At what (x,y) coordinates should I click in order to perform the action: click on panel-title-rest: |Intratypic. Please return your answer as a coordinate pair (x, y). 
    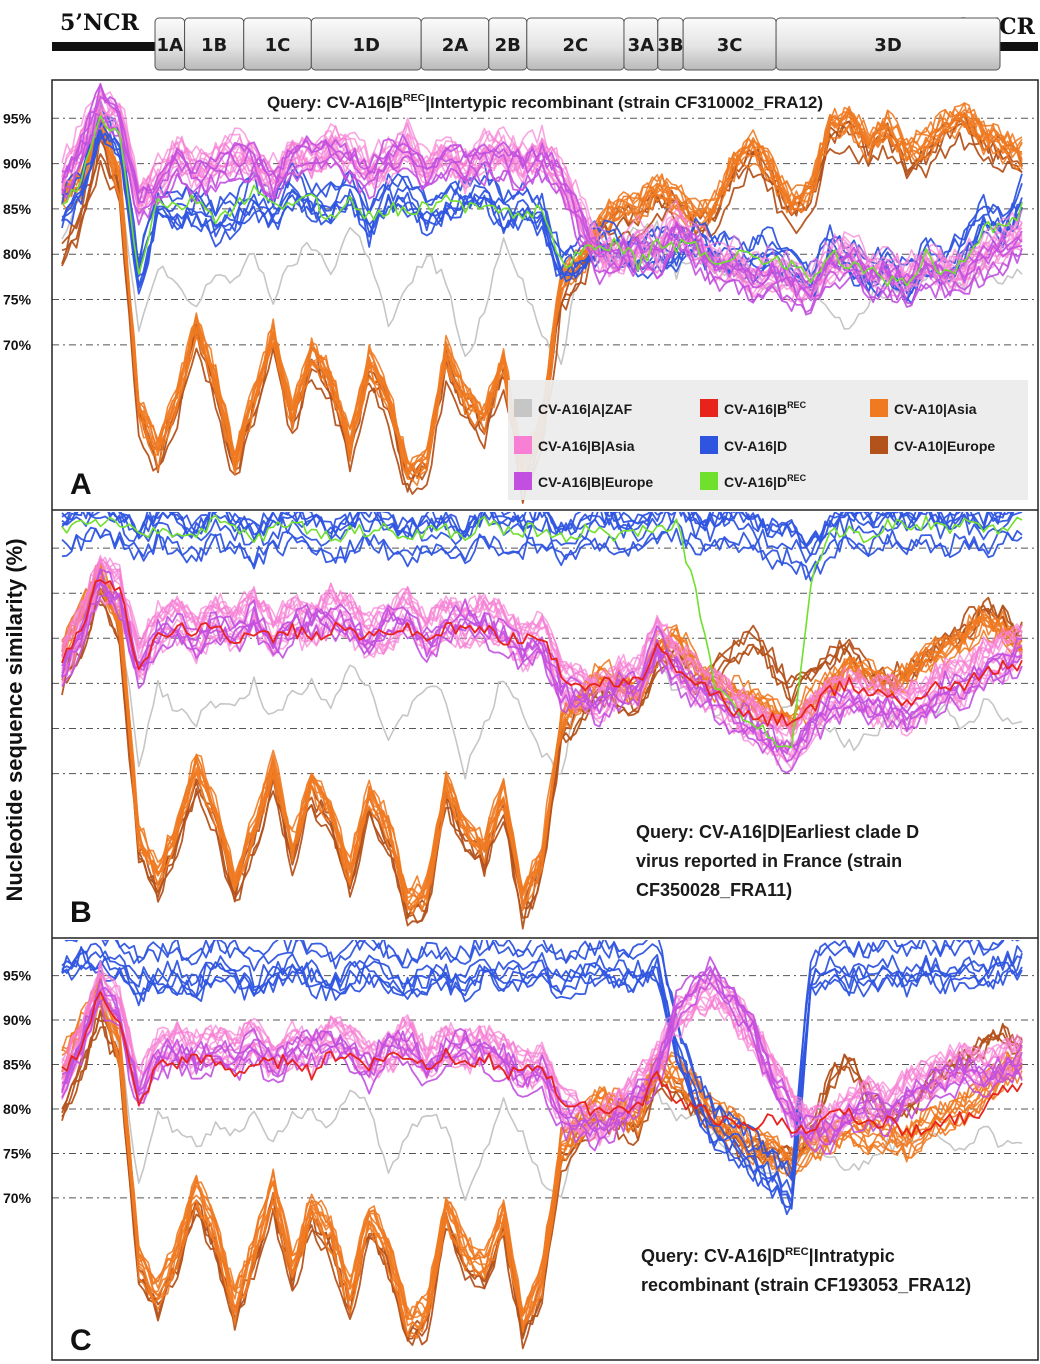
    Looking at the image, I should click on (852, 1256).